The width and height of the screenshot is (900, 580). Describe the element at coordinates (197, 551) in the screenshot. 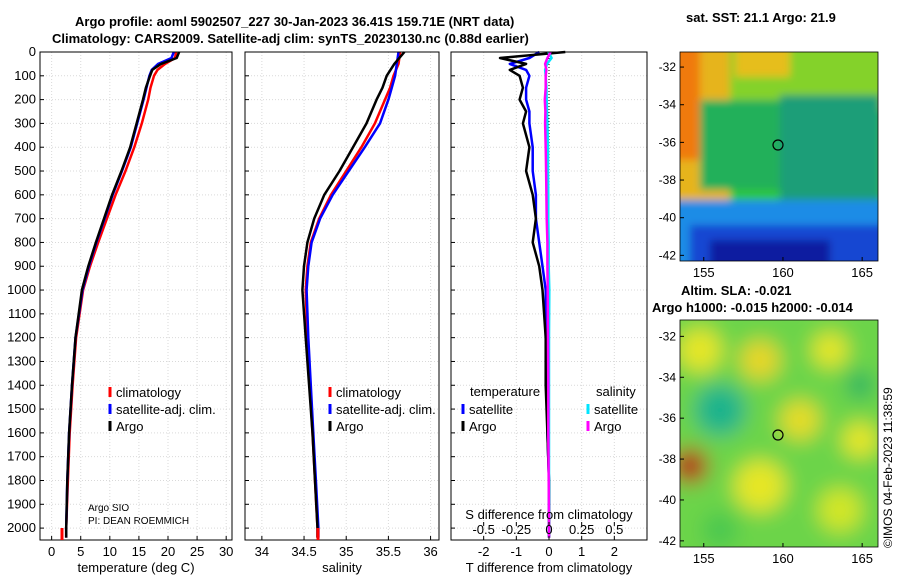

I see `temperature-xtick-label: 25` at that location.